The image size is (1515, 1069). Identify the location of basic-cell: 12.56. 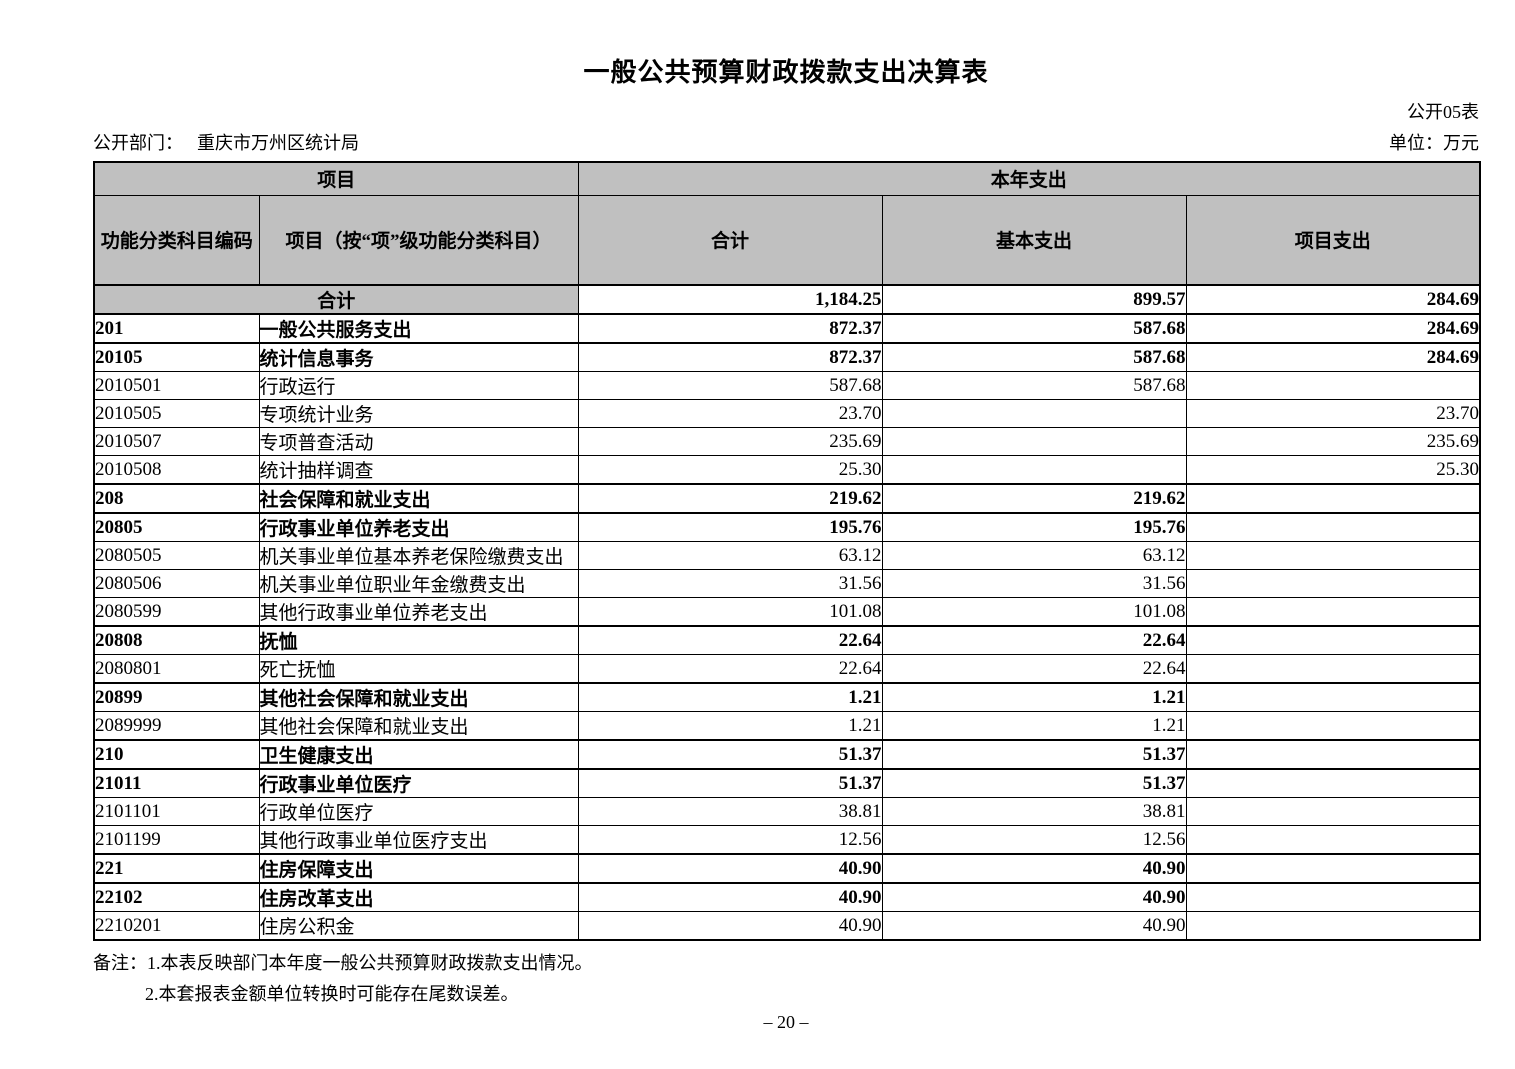
(1034, 840).